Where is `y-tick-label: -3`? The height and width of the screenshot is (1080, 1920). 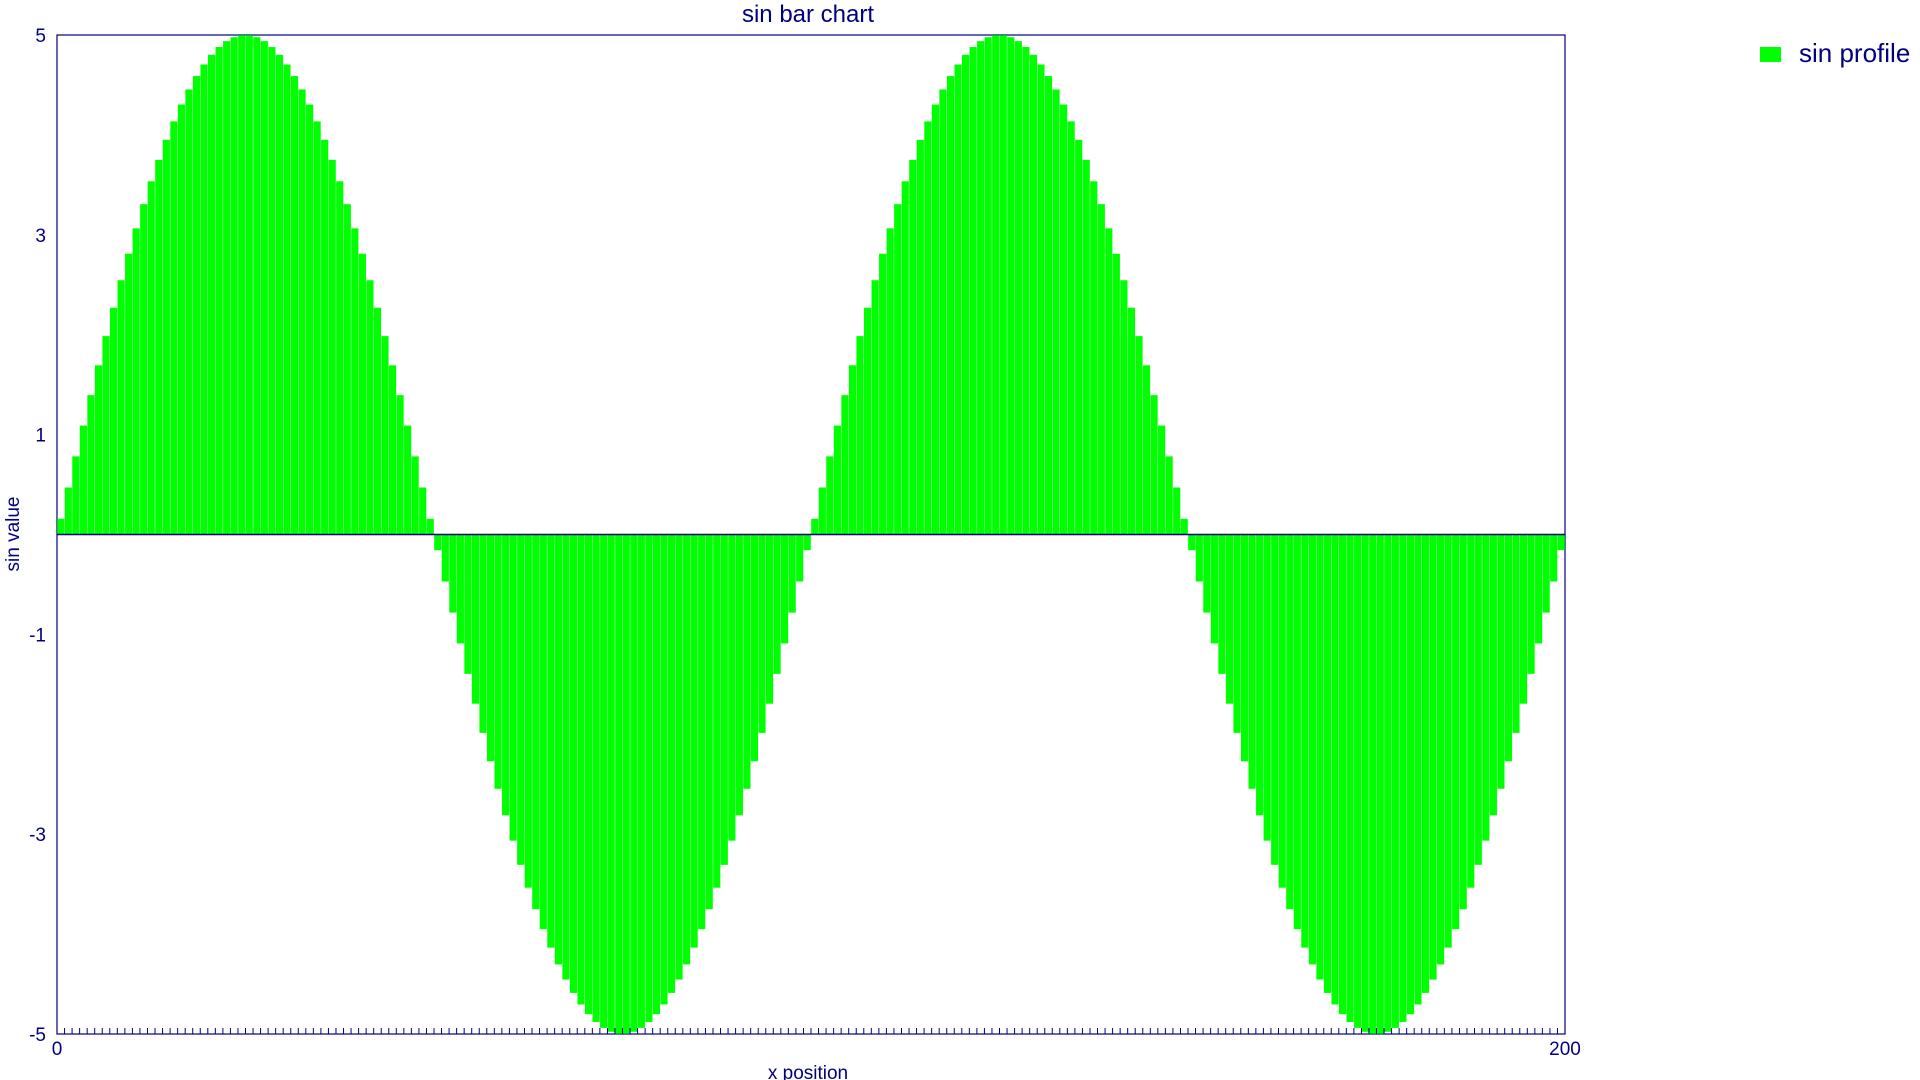
y-tick-label: -3 is located at coordinates (37, 835).